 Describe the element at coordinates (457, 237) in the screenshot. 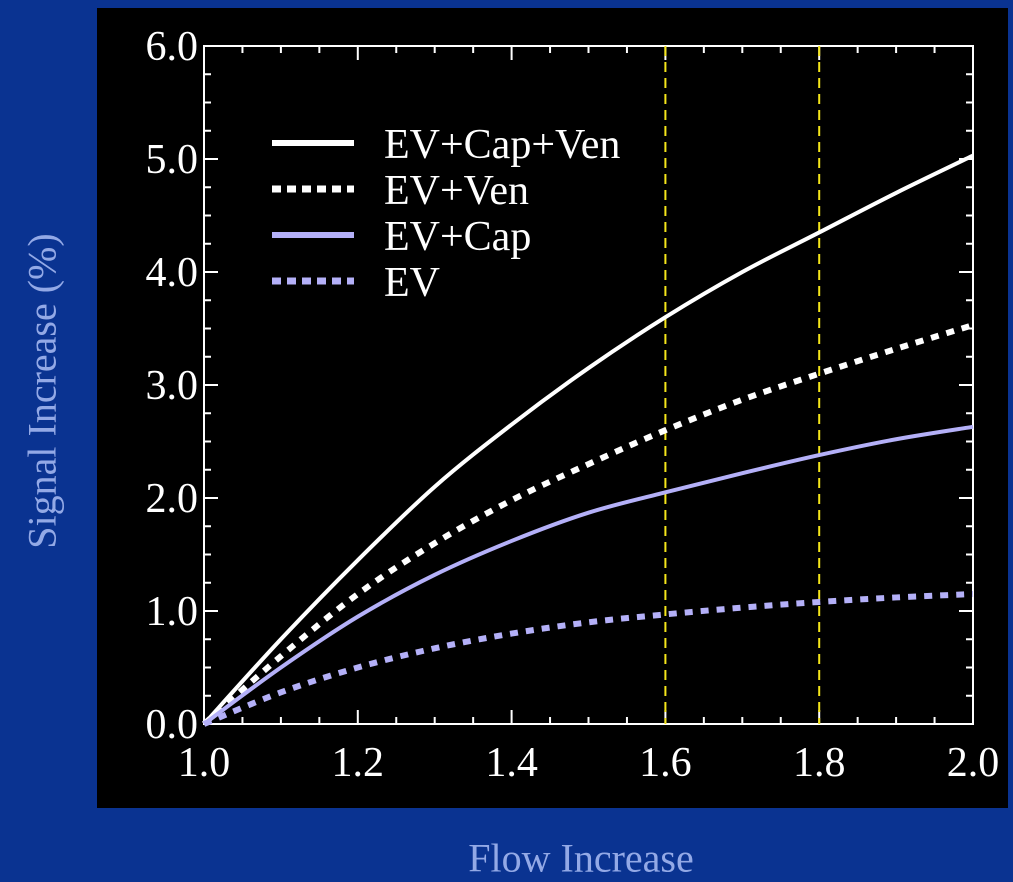

I see `legend-label-2: EV+Cap` at that location.